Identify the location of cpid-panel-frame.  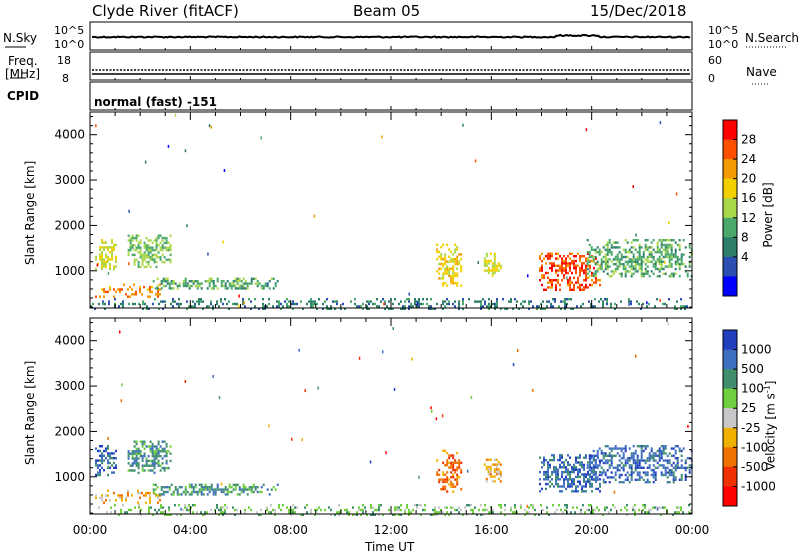
(391, 96).